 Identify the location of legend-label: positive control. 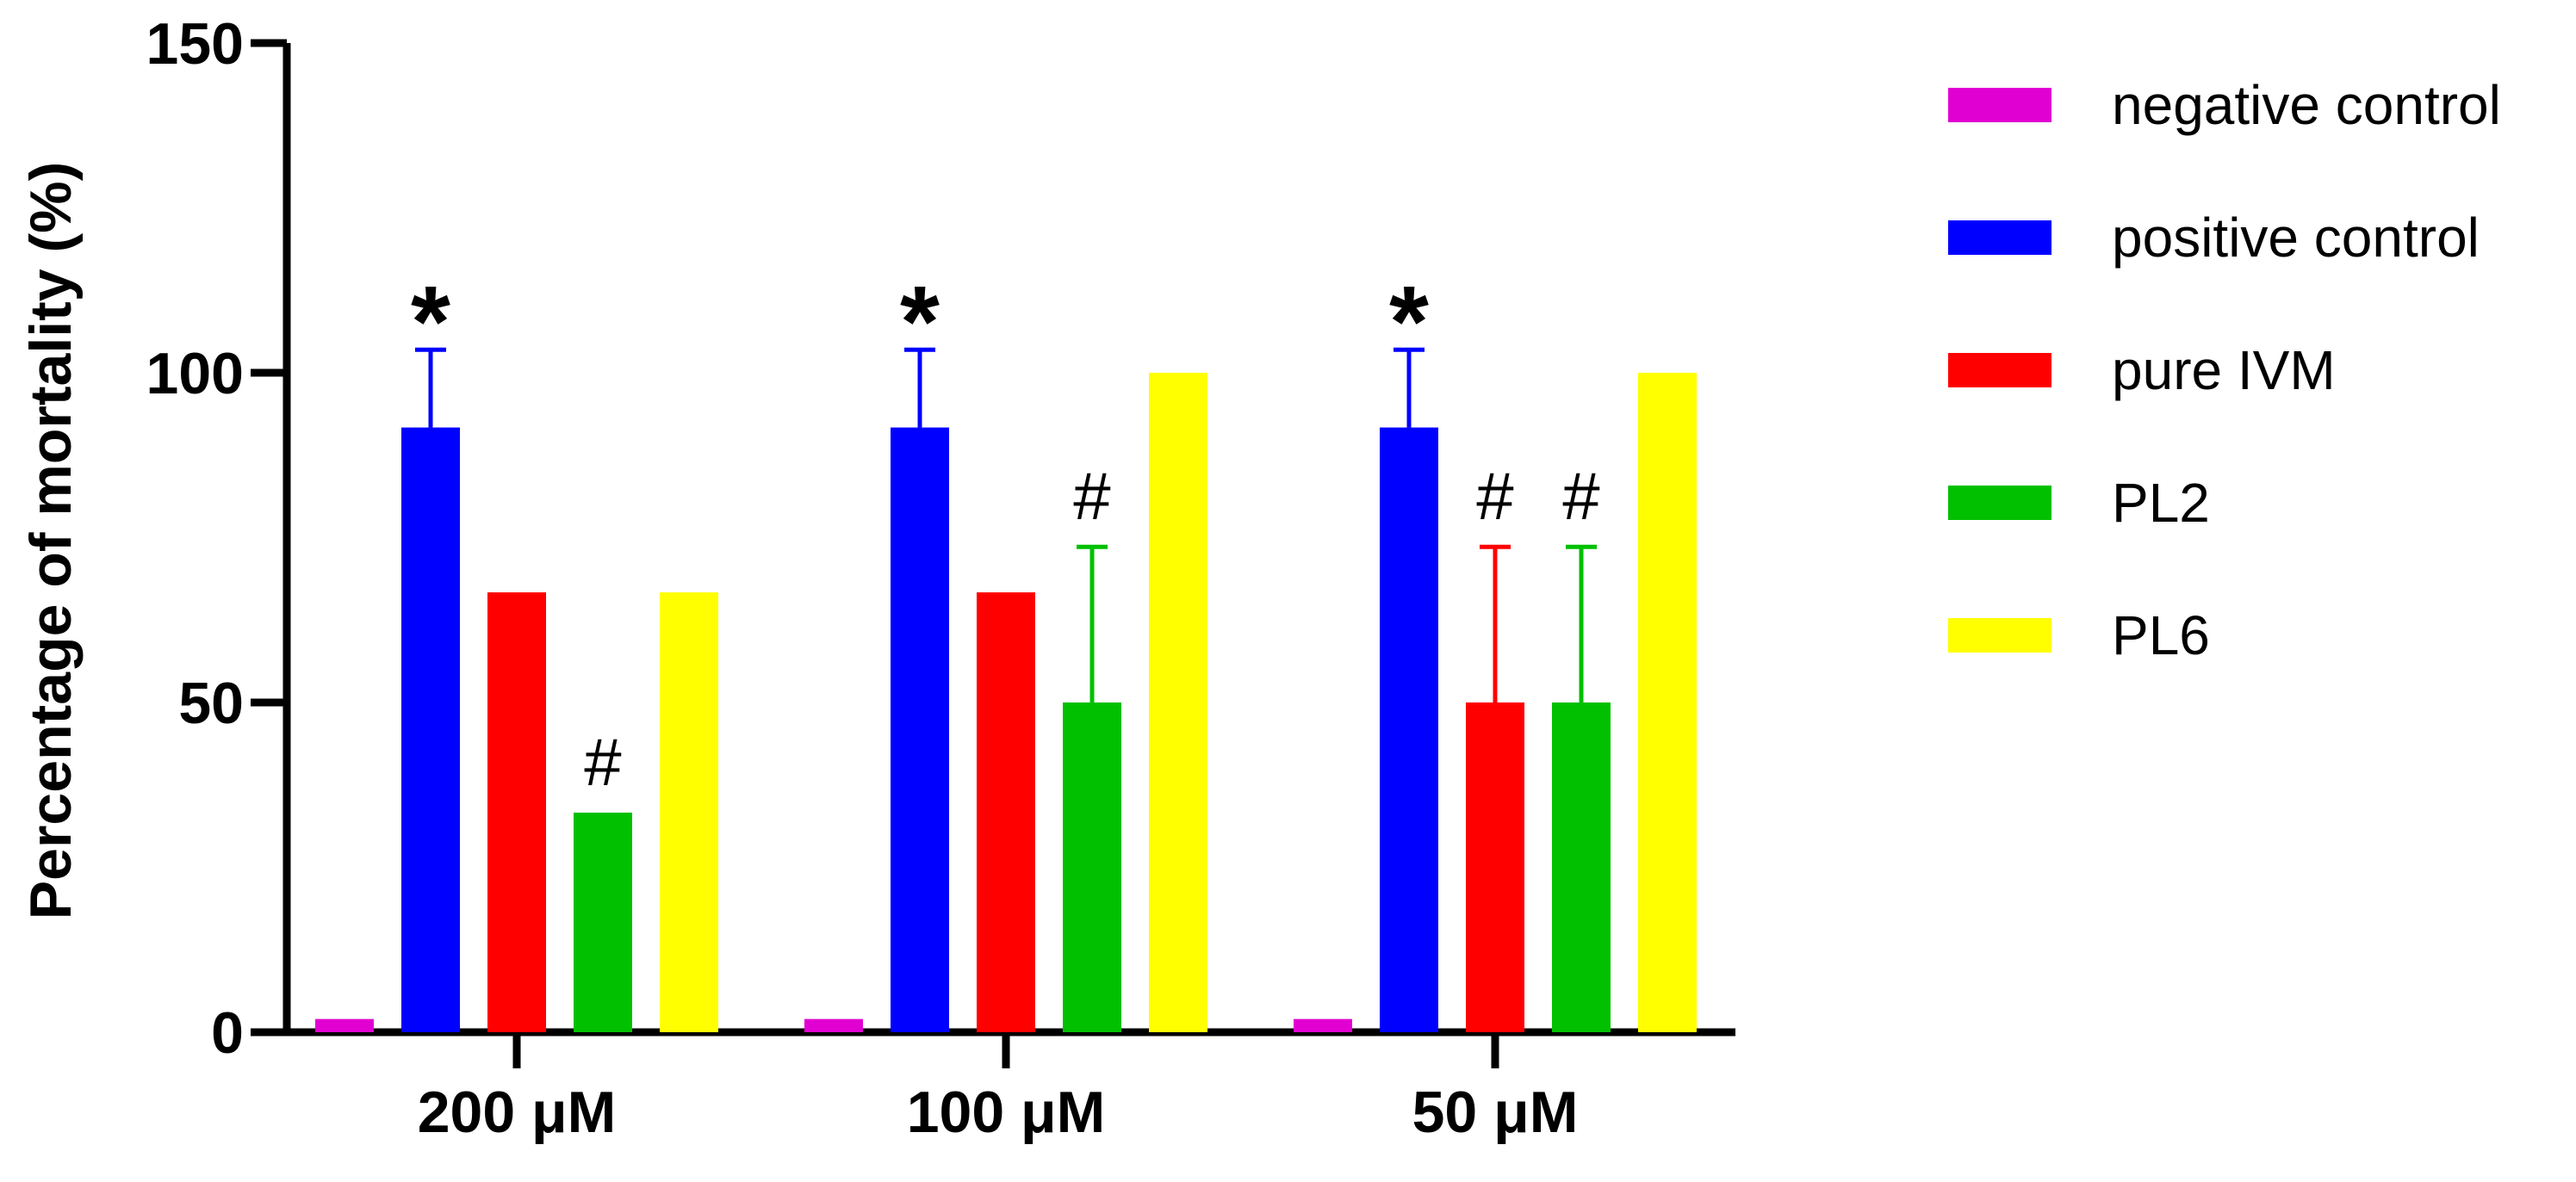
(2296, 238).